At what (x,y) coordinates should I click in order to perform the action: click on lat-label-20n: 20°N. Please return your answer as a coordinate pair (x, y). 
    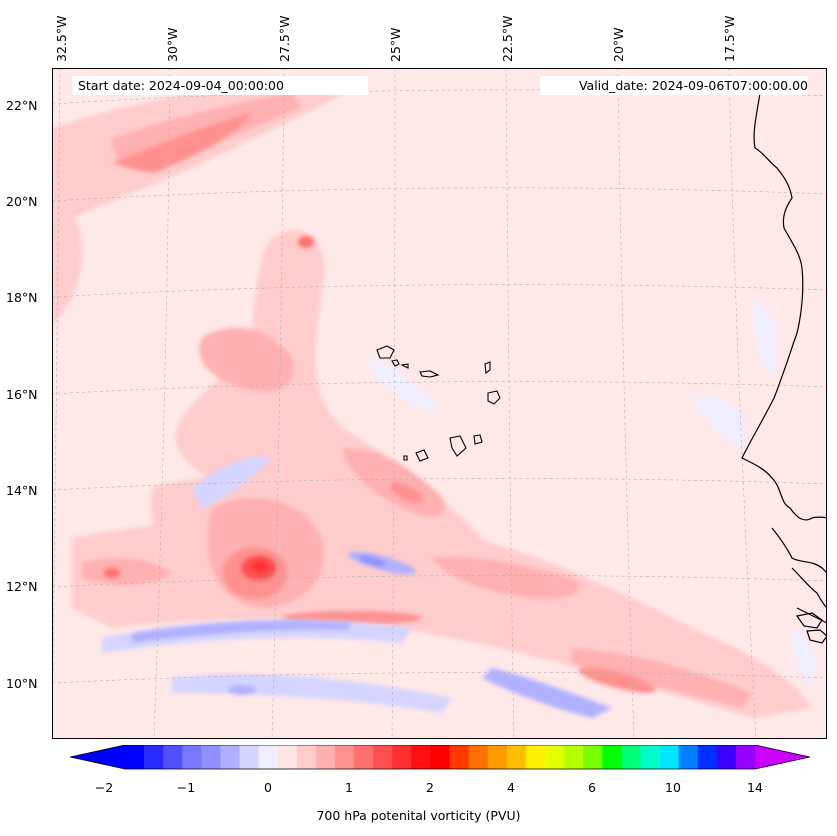
    Looking at the image, I should click on (22, 201).